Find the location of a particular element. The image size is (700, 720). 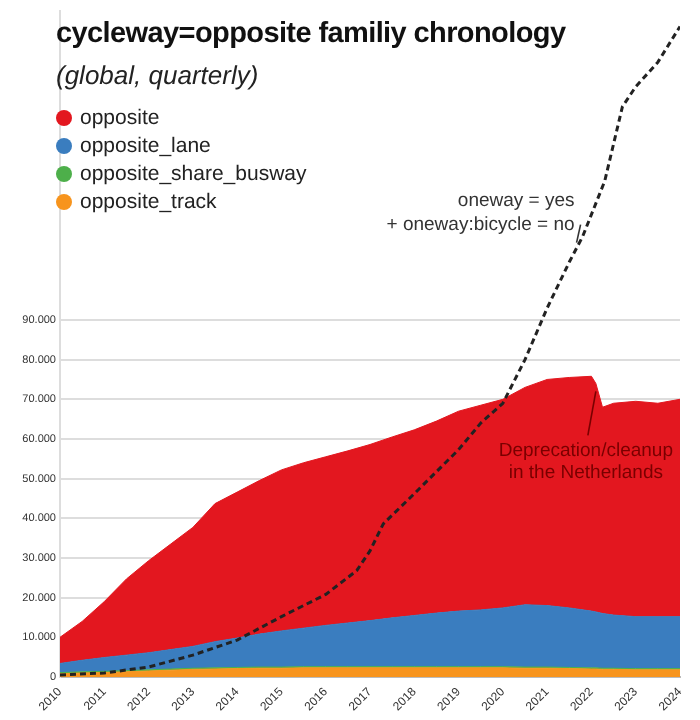

legend-label: opposite is located at coordinates (120, 118).